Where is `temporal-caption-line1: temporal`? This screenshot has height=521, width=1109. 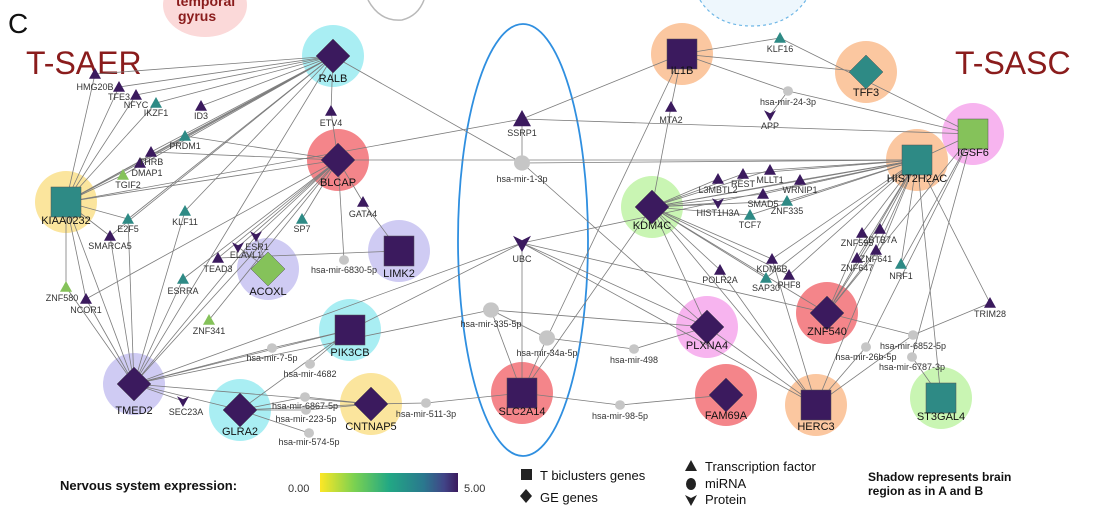
temporal-caption-line1: temporal is located at coordinates (205, 4).